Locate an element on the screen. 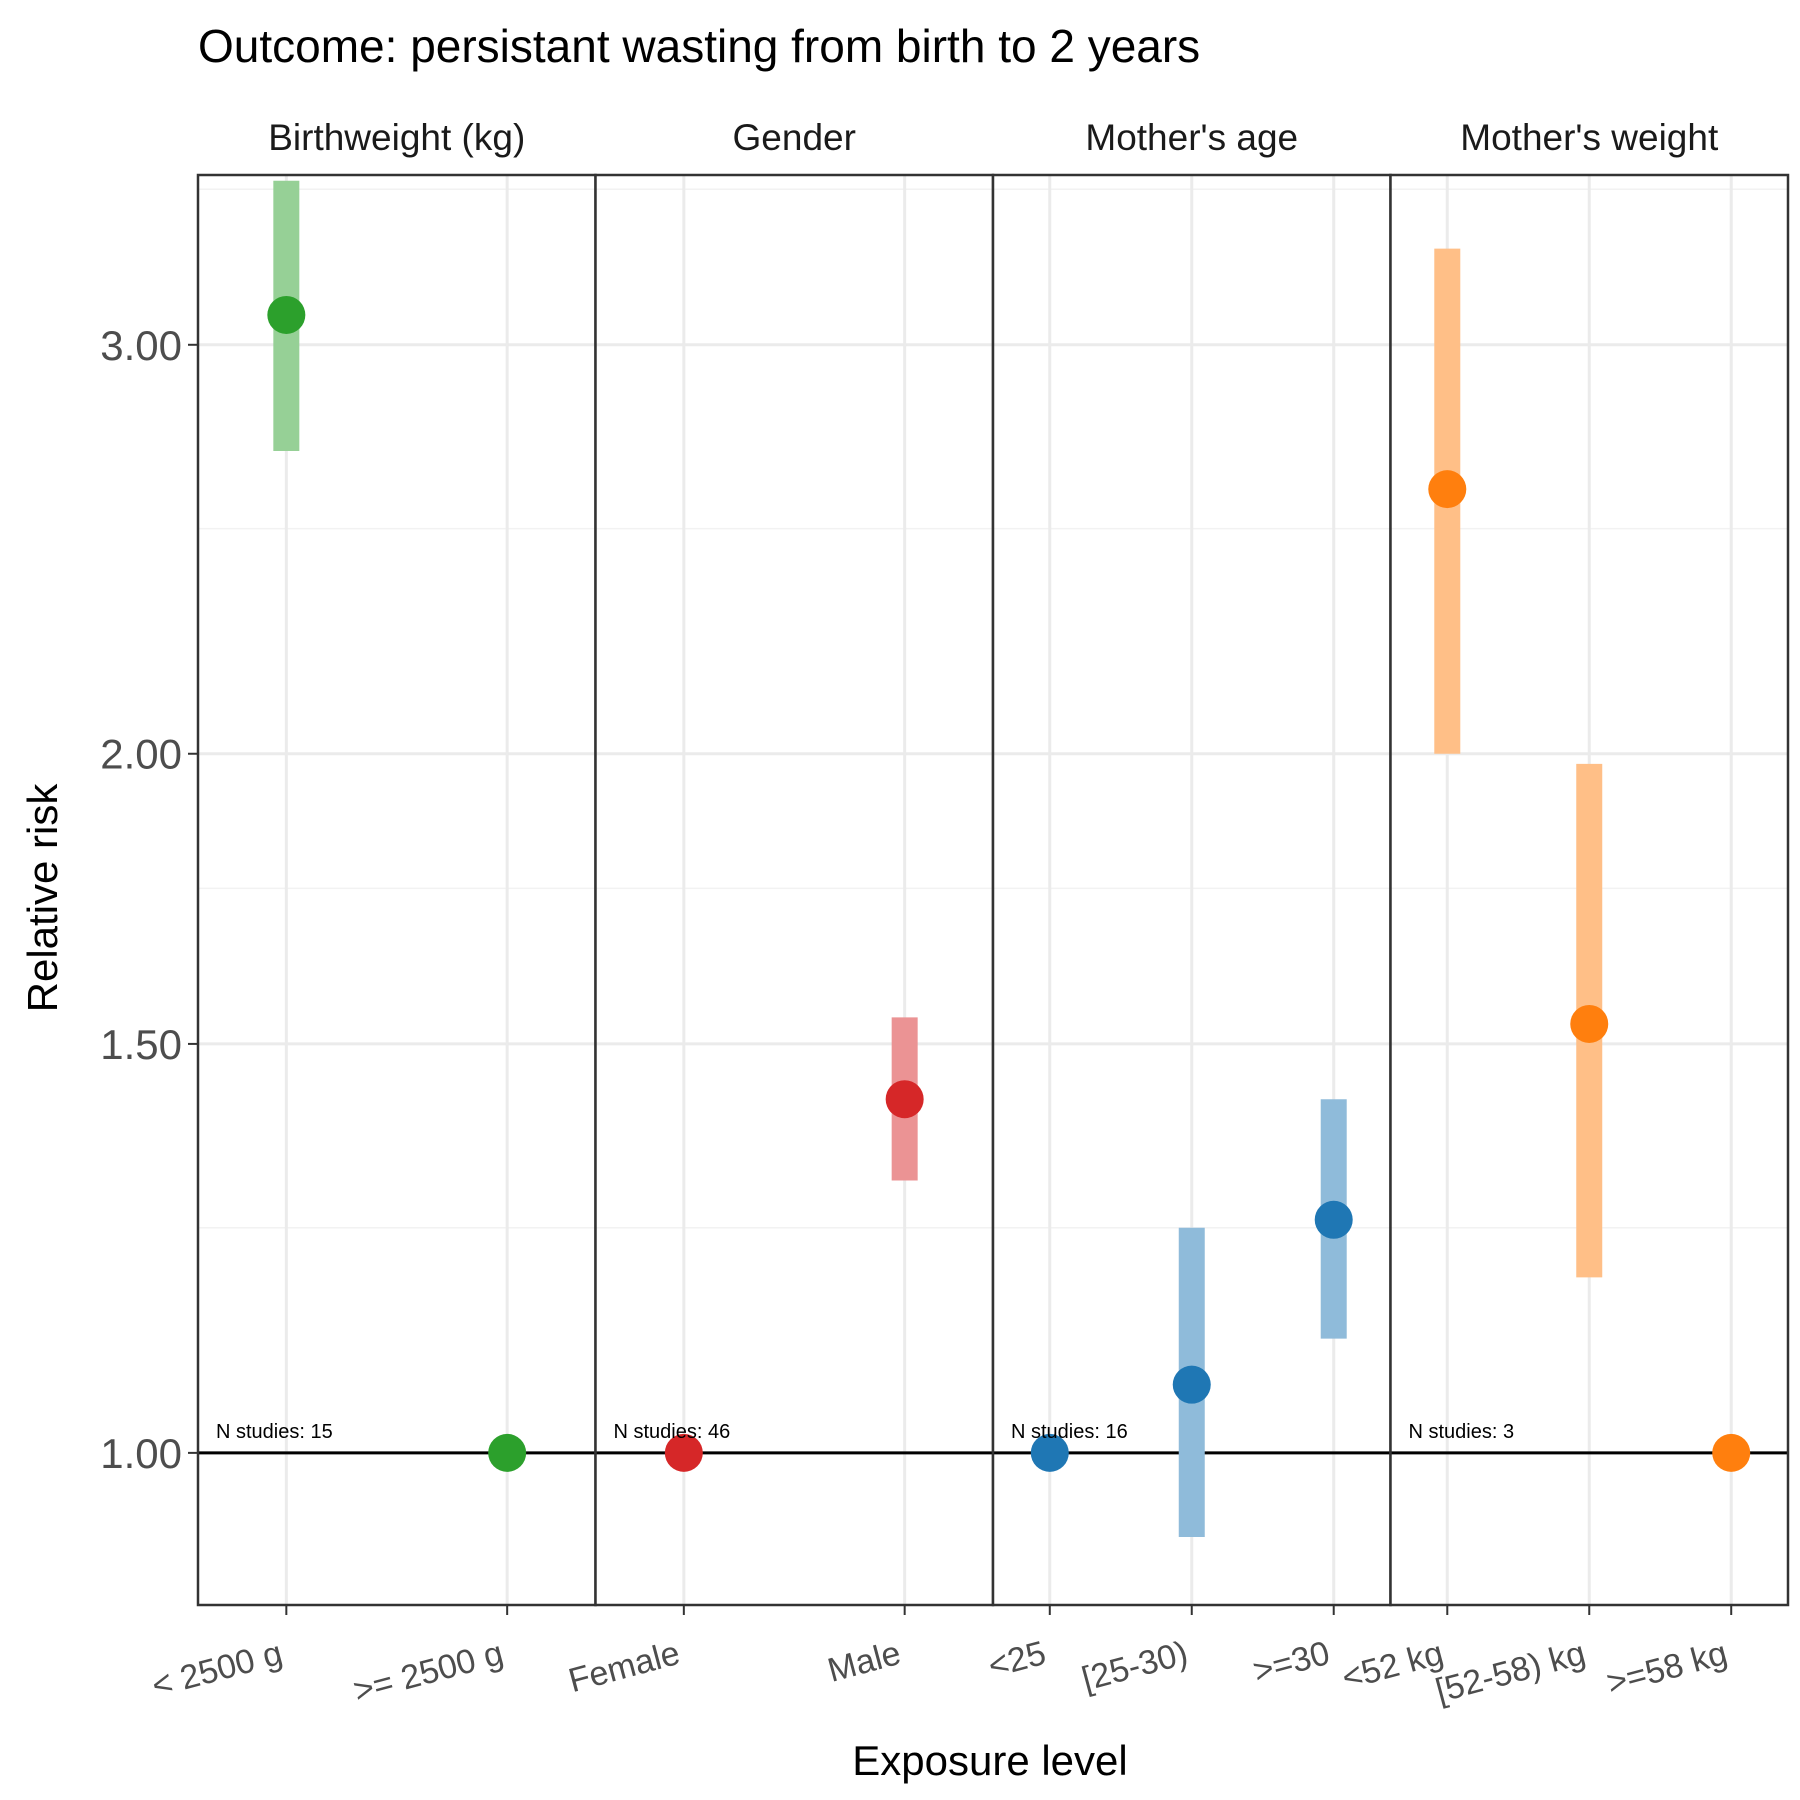 The image size is (1800, 1800). point-52-kg is located at coordinates (1447, 489).